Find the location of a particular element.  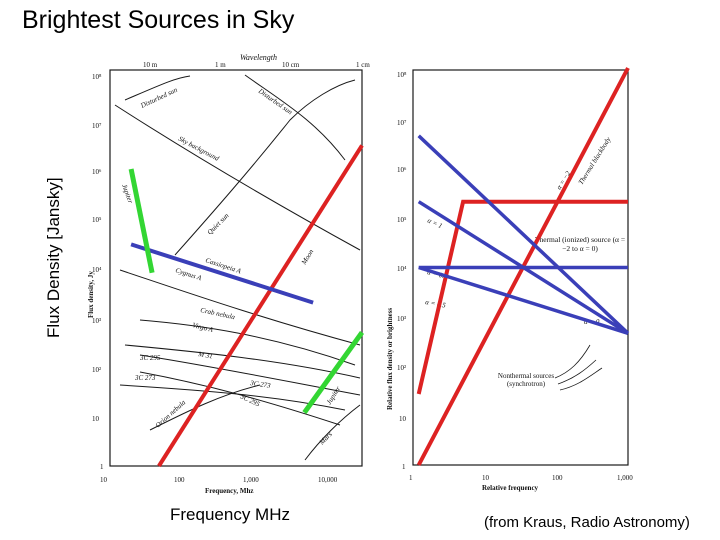

label-m31: M 31 is located at coordinates (205, 355).